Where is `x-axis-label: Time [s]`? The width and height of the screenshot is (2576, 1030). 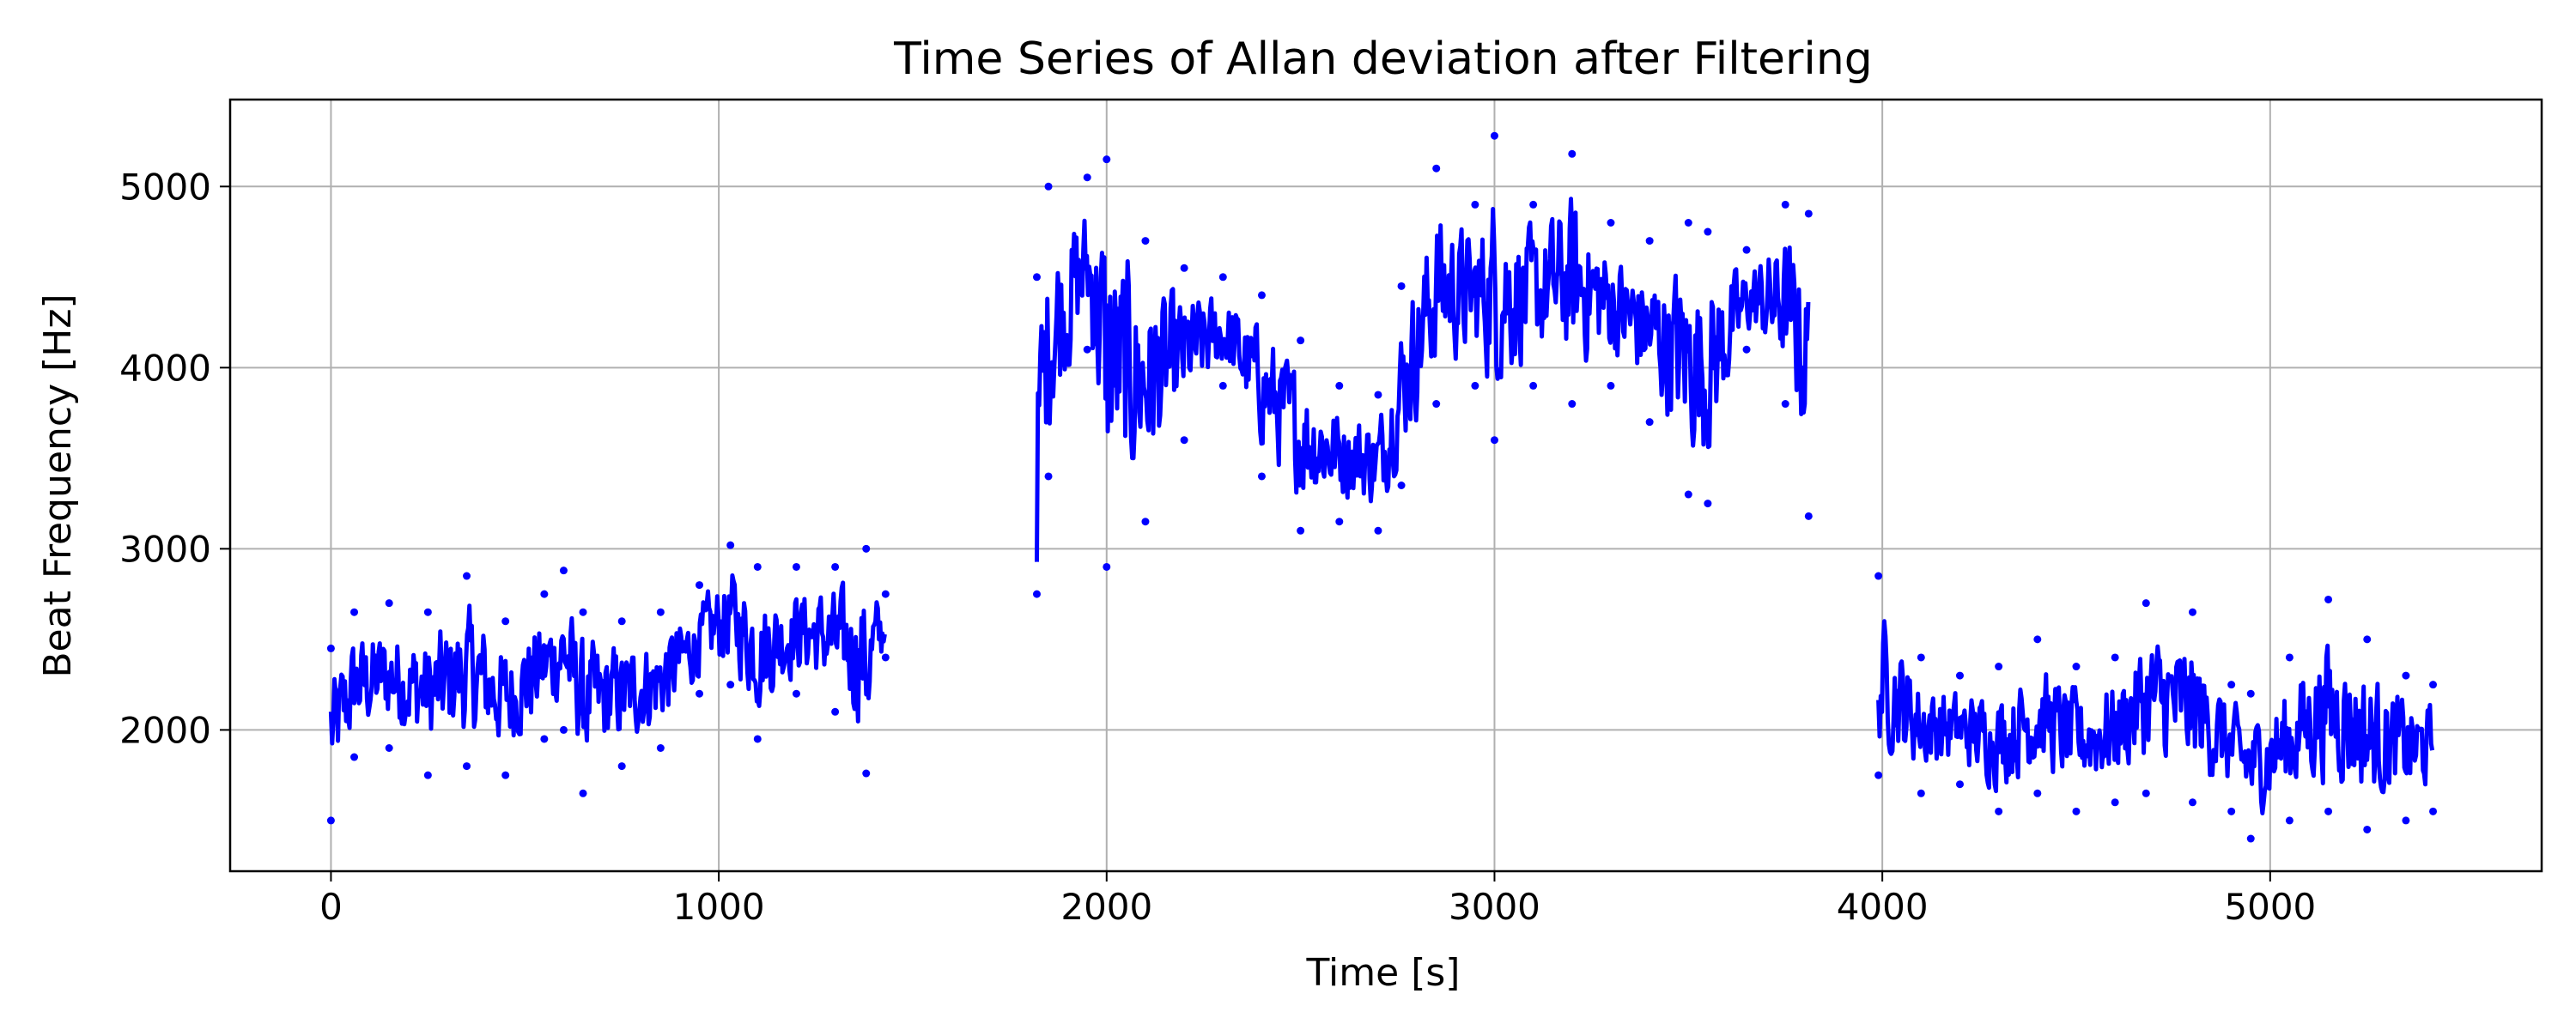 x-axis-label: Time [s] is located at coordinates (1383, 973).